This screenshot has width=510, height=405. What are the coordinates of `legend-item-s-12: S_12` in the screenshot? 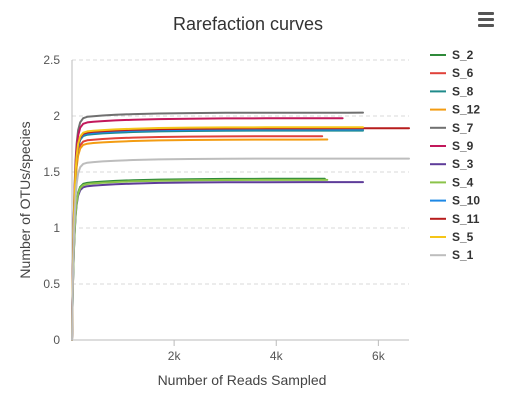 It's located at (455, 110).